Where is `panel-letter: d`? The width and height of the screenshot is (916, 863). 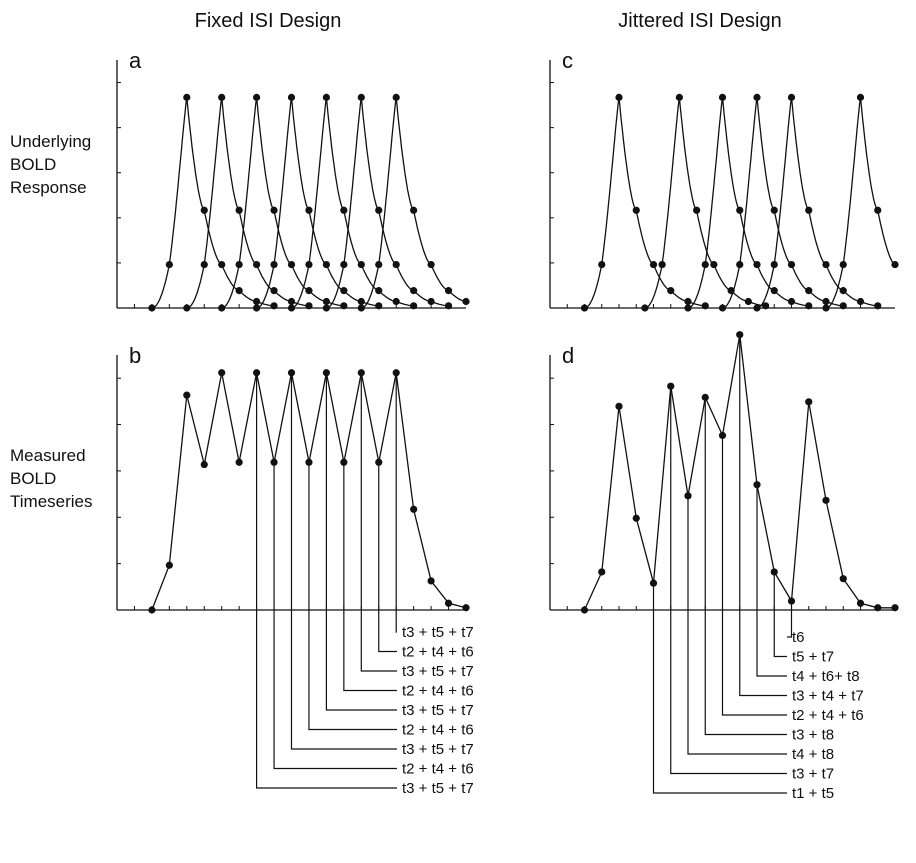 panel-letter: d is located at coordinates (568, 355).